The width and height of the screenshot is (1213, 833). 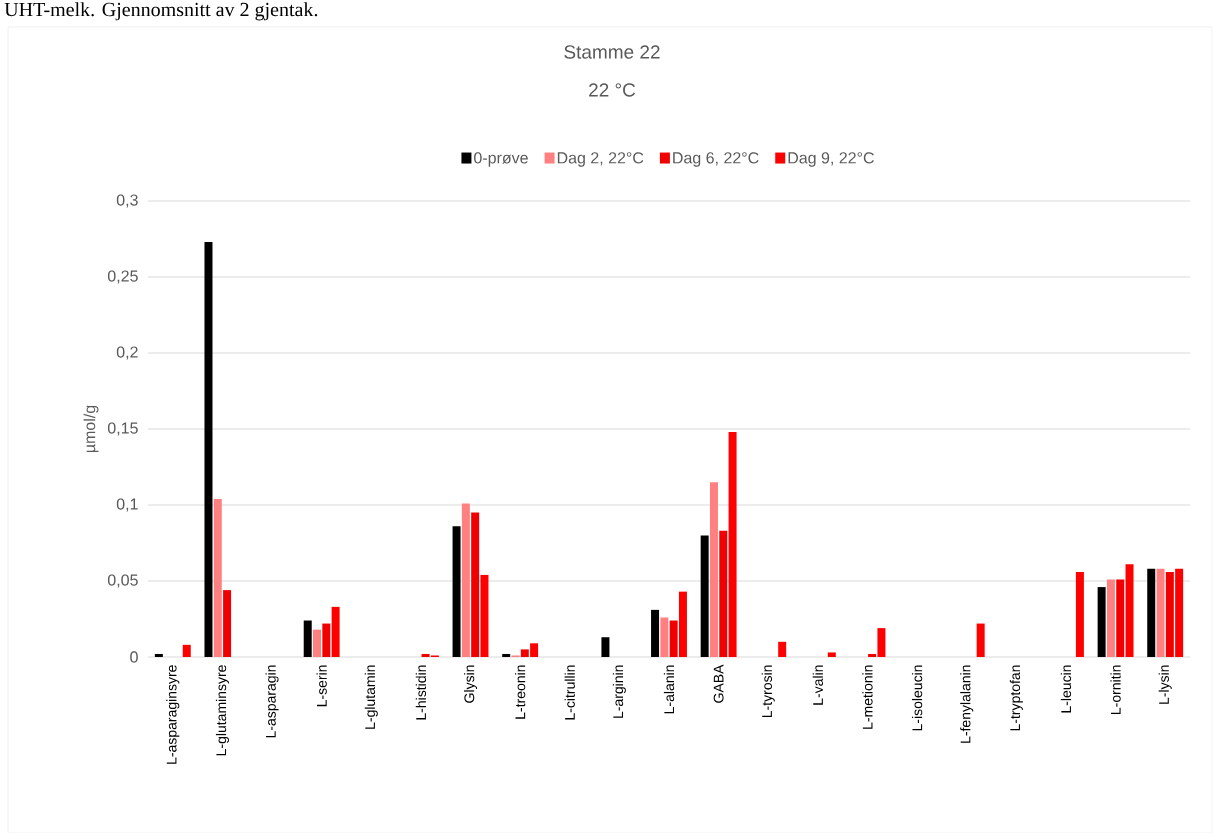 I want to click on y-tick-label: 0,1, so click(x=127, y=505).